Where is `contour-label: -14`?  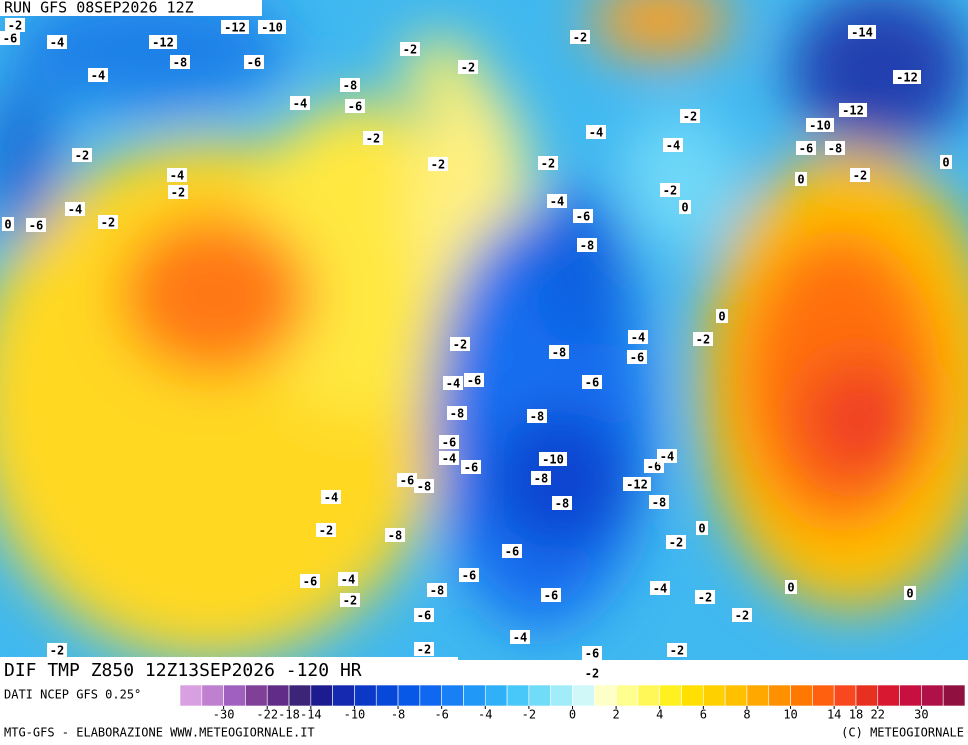 contour-label: -14 is located at coordinates (862, 33).